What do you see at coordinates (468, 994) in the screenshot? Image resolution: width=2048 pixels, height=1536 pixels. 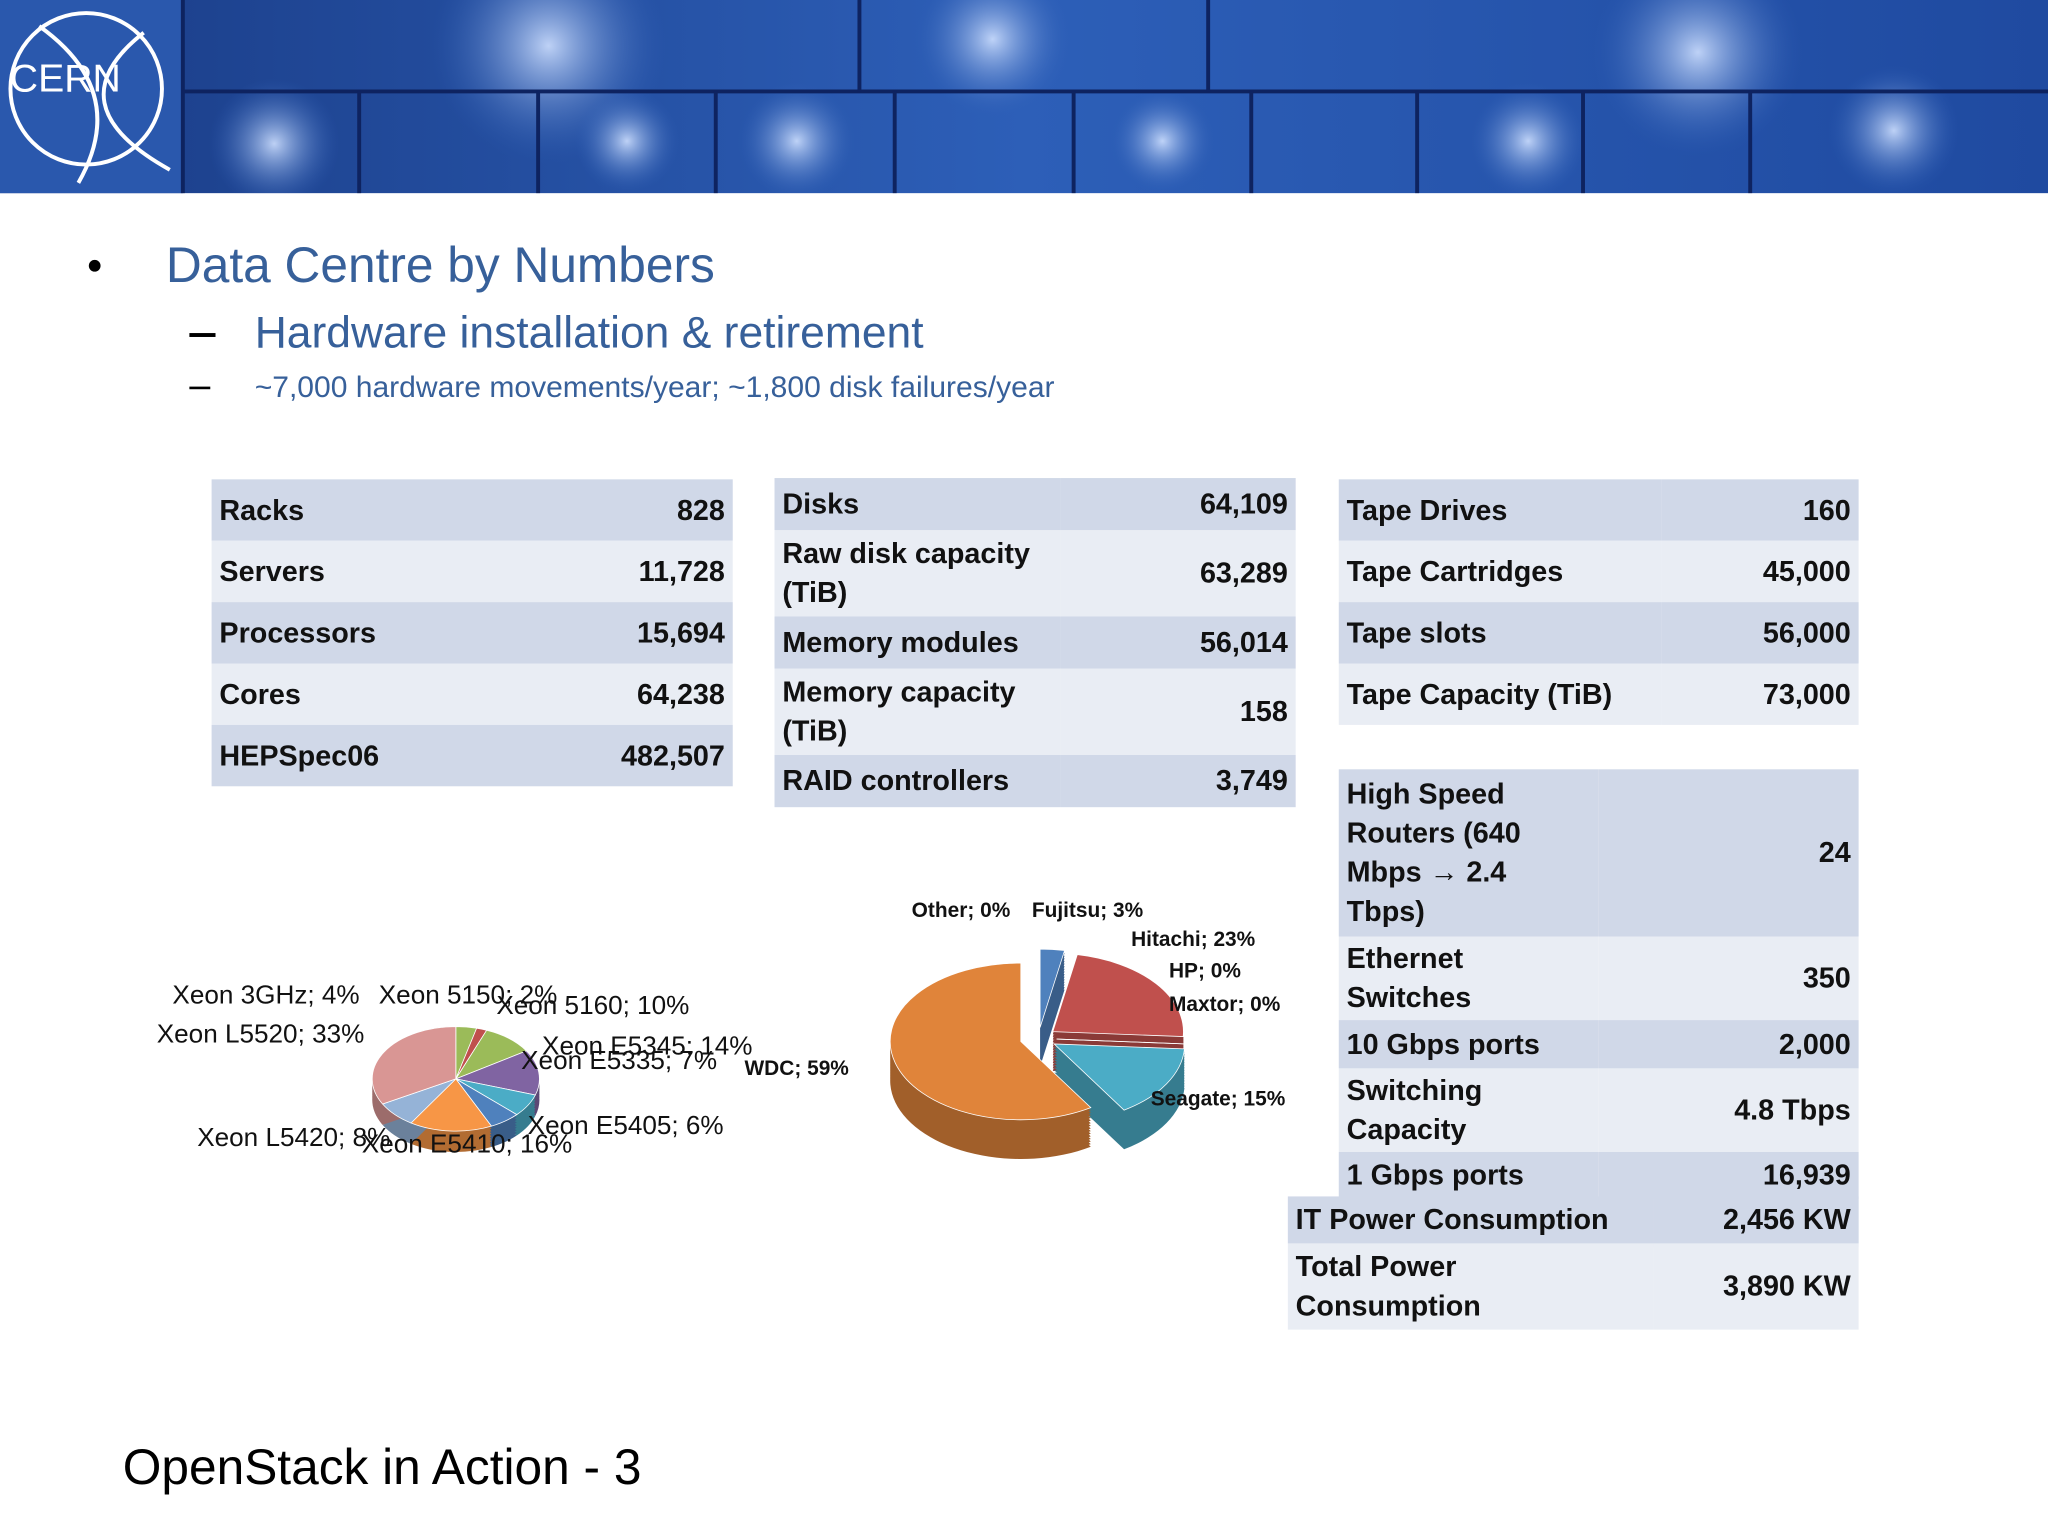 I see `pie-label: Xeon 5150; 2%` at bounding box center [468, 994].